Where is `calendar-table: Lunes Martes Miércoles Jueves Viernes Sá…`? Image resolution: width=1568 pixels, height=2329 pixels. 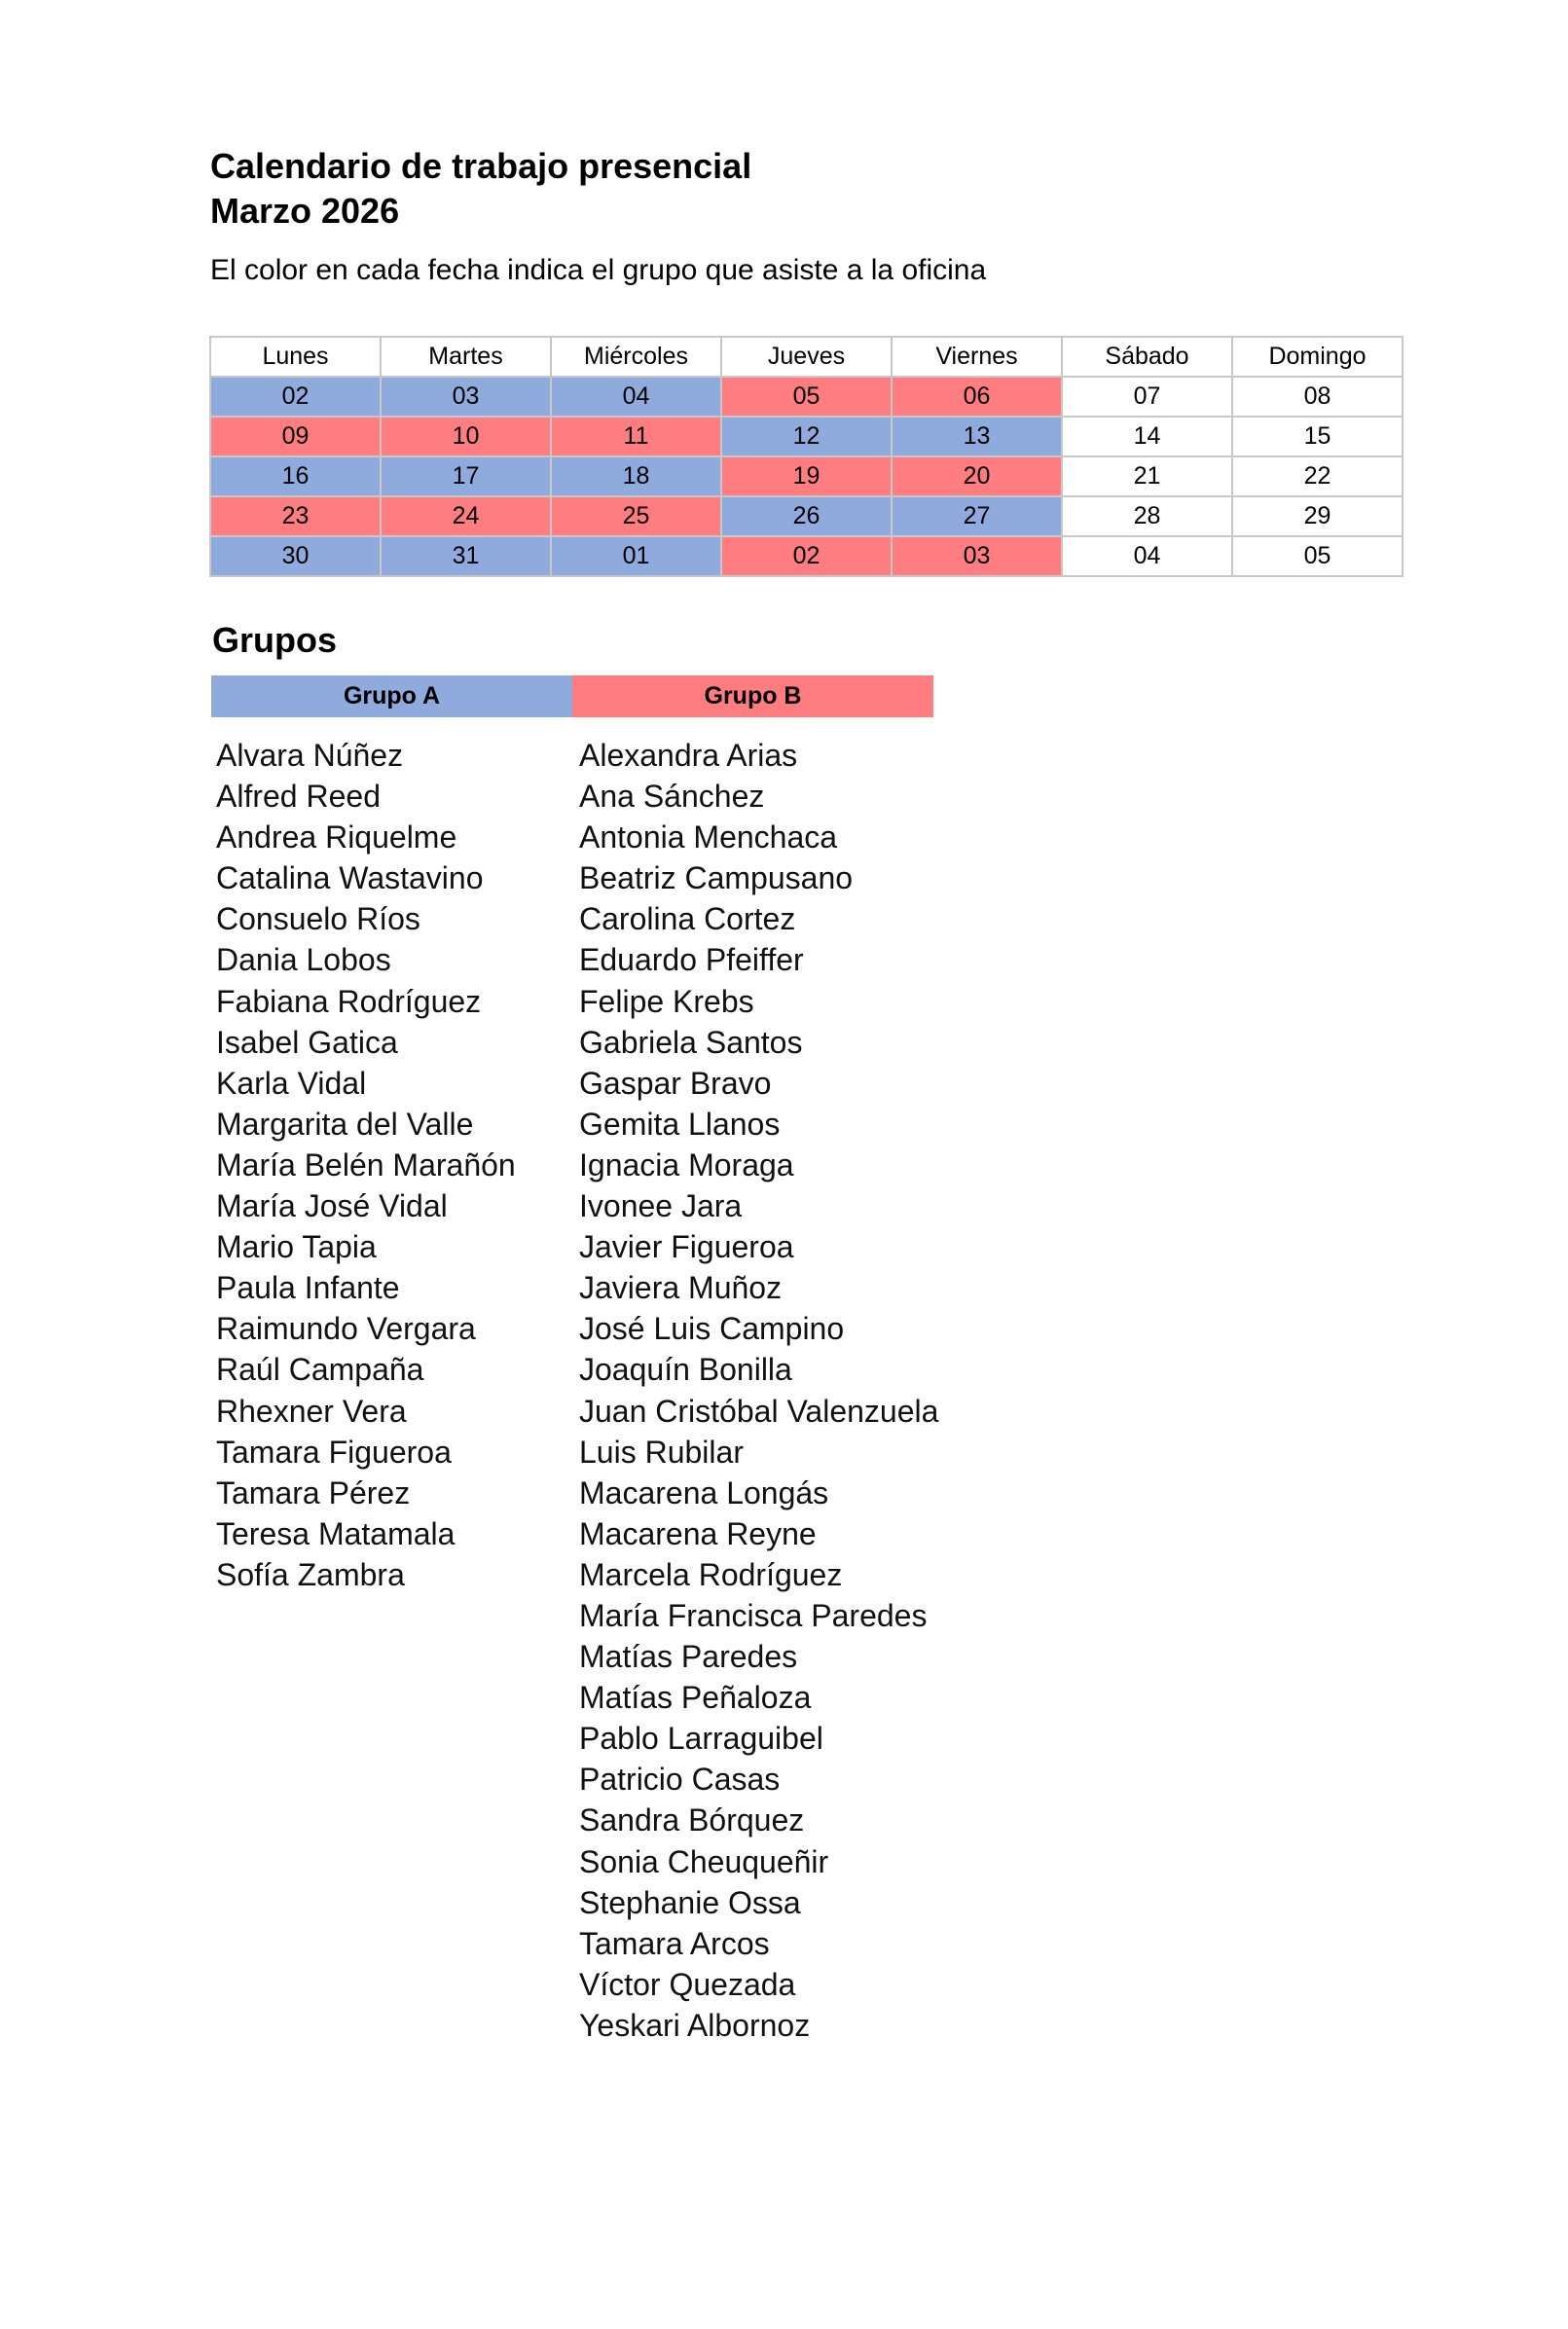 calendar-table: Lunes Martes Miércoles Jueves Viernes Sá… is located at coordinates (806, 457).